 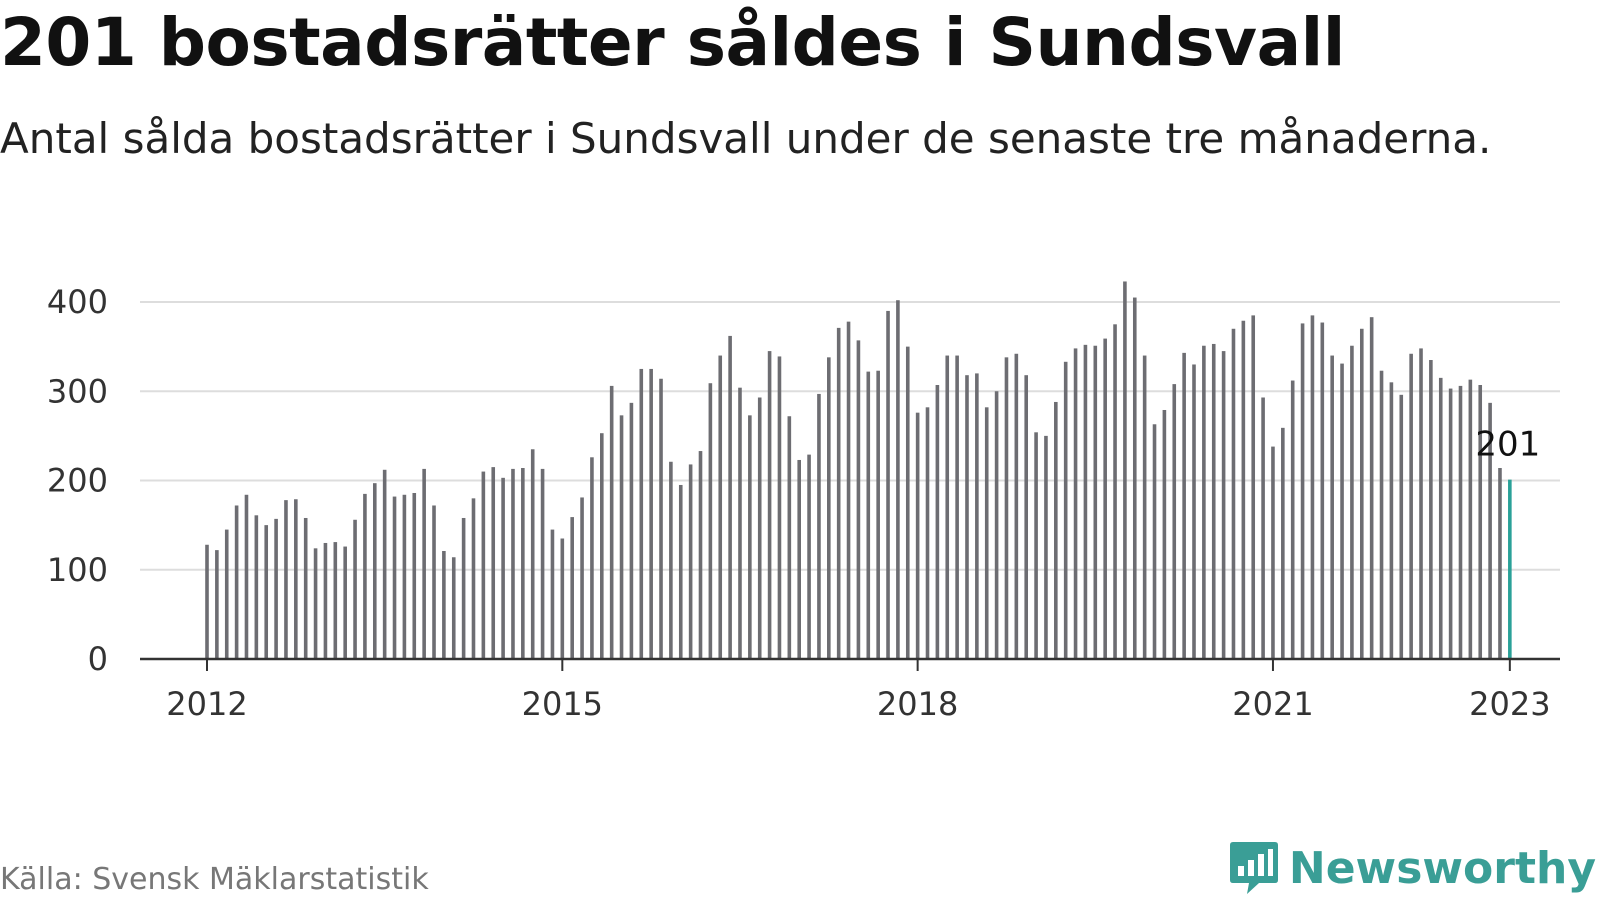 I want to click on chart-title: 201 bostadsrätter såldes i Sundsvall, so click(x=672, y=42).